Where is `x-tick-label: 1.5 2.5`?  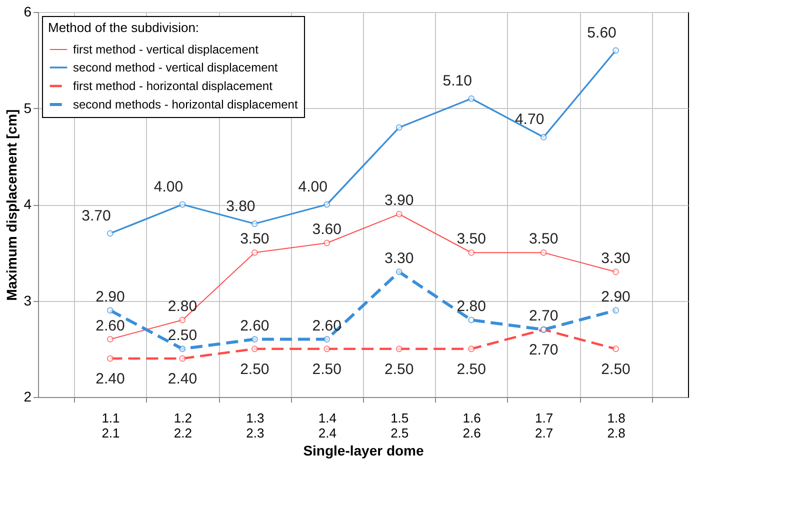
x-tick-label: 1.5 2.5 is located at coordinates (399, 425).